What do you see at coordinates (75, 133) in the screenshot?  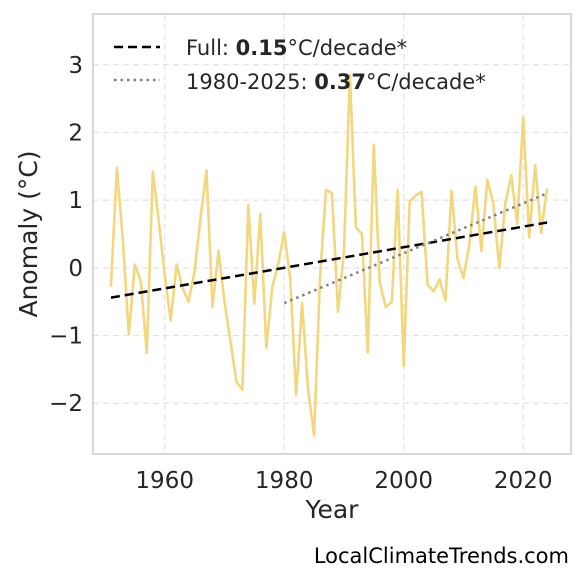 I see `y-tick-label: 2` at bounding box center [75, 133].